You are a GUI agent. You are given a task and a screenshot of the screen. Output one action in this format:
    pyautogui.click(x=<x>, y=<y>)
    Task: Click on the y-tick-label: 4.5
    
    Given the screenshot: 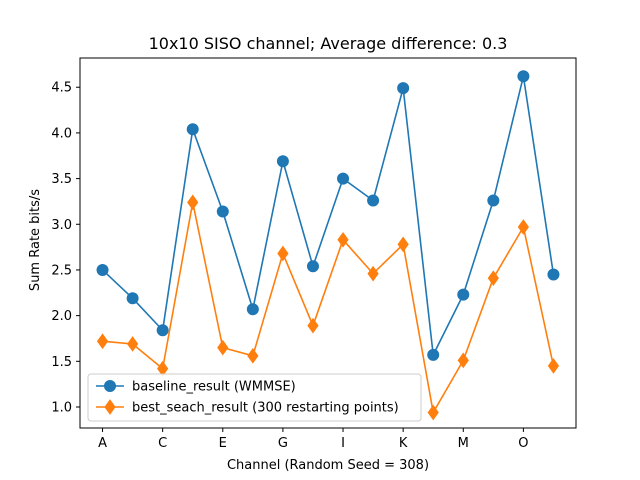 What is the action you would take?
    pyautogui.click(x=61, y=88)
    